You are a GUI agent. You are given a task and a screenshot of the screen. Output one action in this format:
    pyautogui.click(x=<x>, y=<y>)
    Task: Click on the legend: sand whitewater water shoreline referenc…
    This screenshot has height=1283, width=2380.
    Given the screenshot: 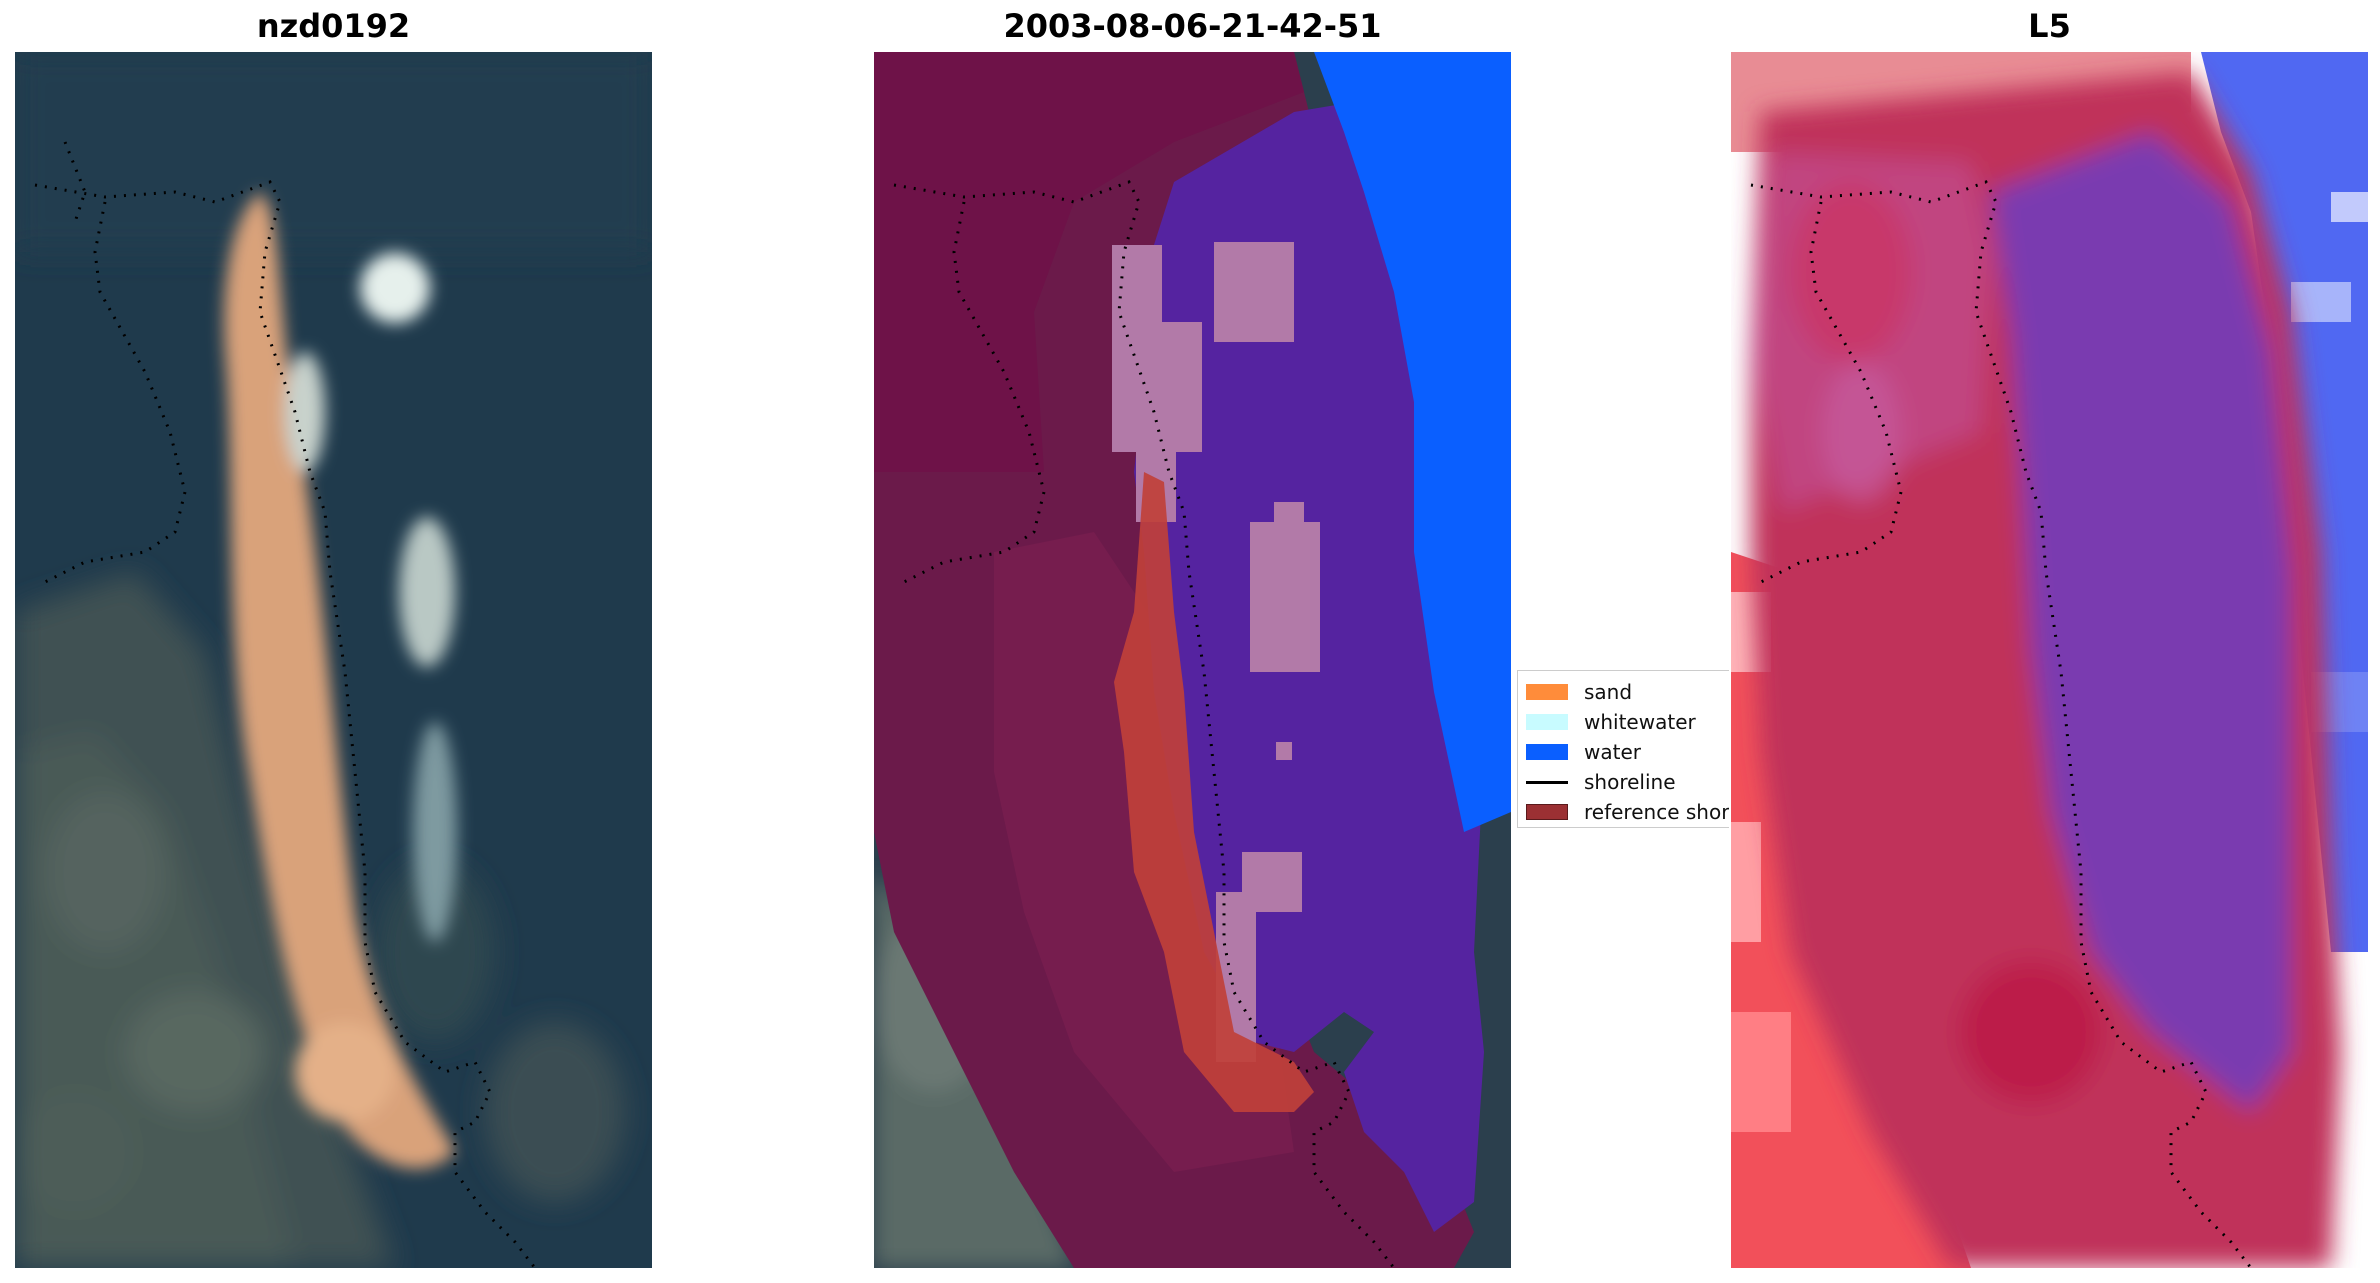 What is the action you would take?
    pyautogui.click(x=1623, y=749)
    